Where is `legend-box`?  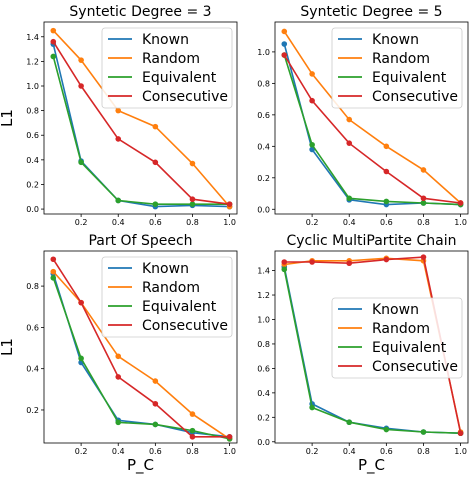
legend-box is located at coordinates (397, 68).